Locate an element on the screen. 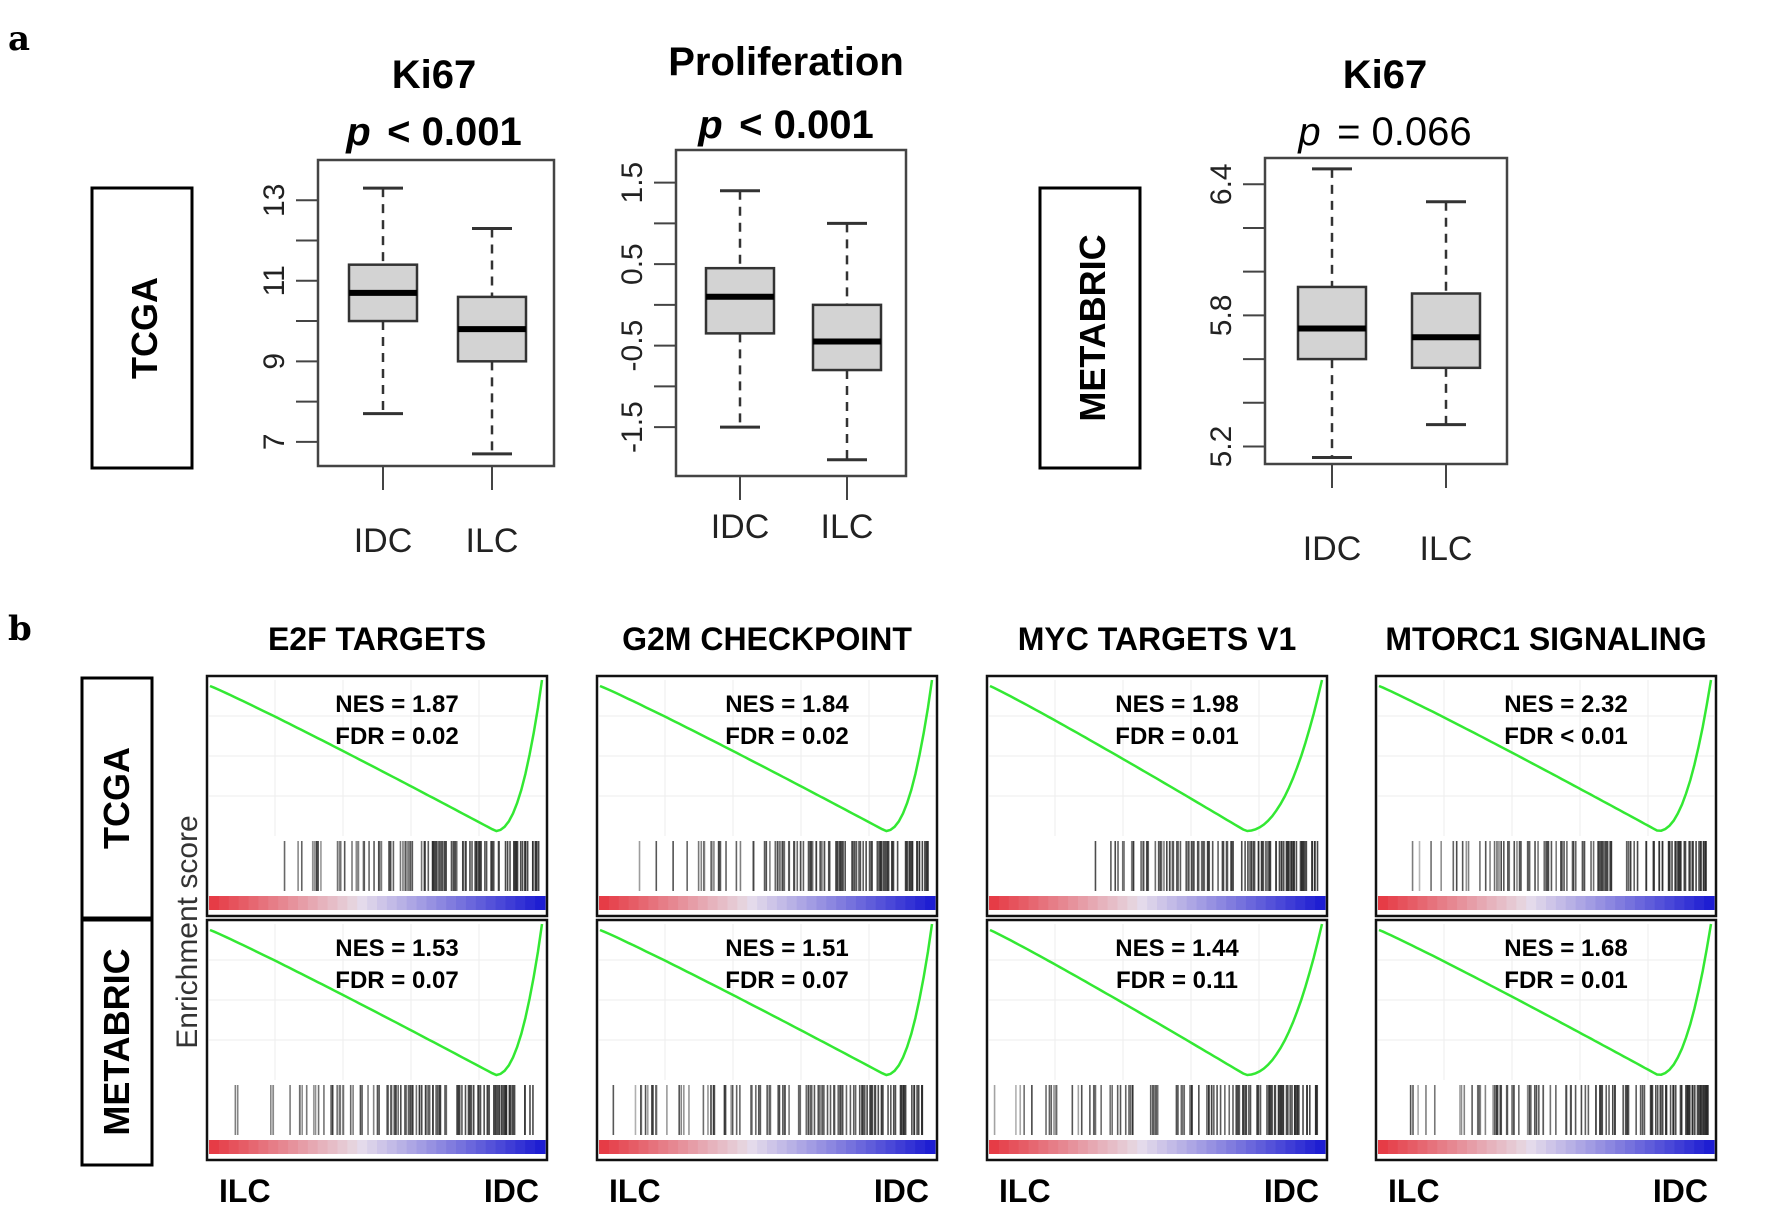  nes-value: NES = 1.53 is located at coordinates (396, 948).